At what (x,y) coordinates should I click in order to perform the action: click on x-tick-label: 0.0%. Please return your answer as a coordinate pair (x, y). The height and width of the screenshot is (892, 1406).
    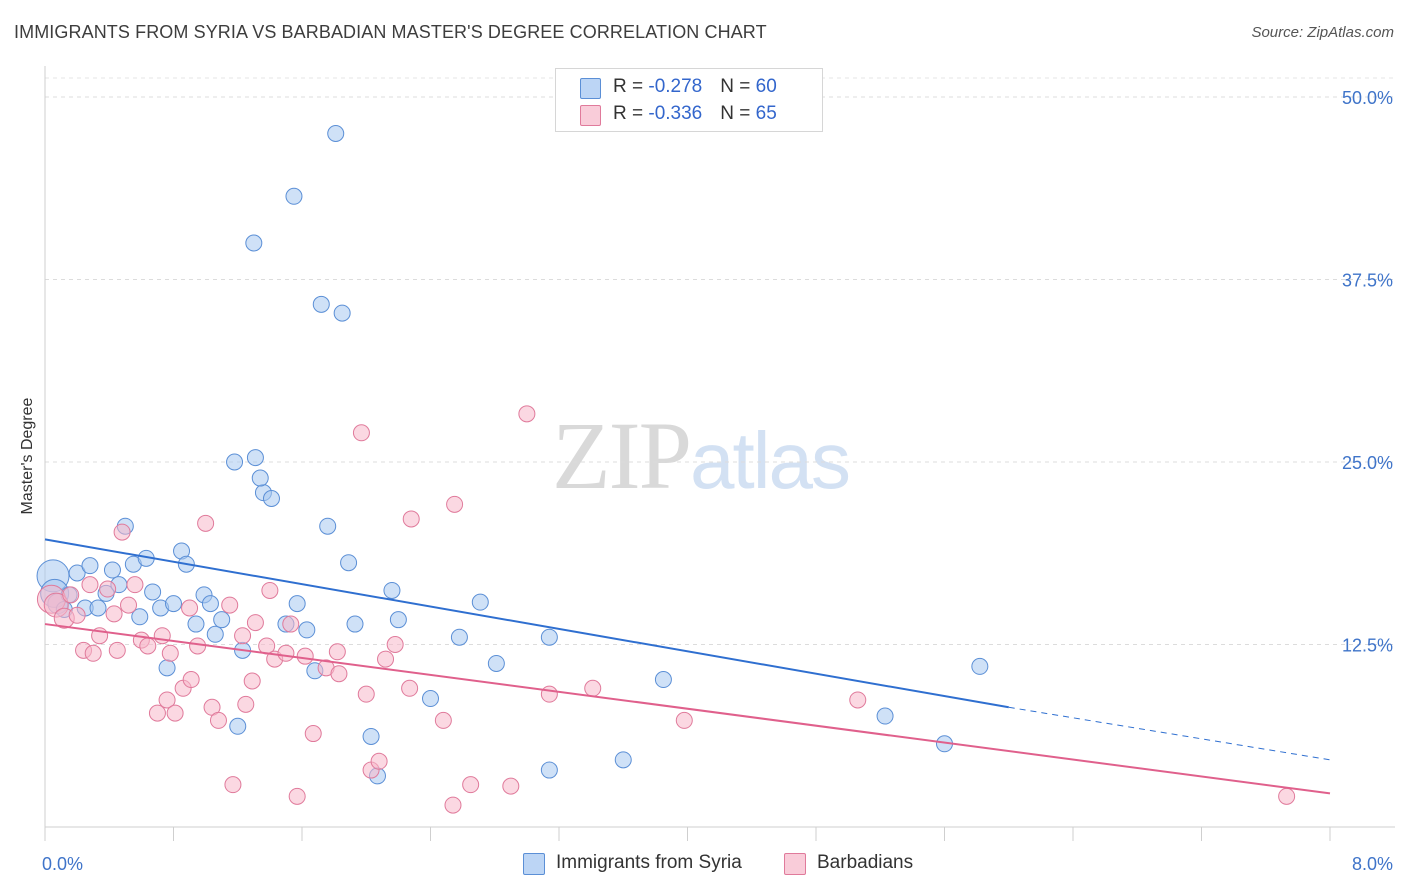
    Looking at the image, I should click on (62, 864).